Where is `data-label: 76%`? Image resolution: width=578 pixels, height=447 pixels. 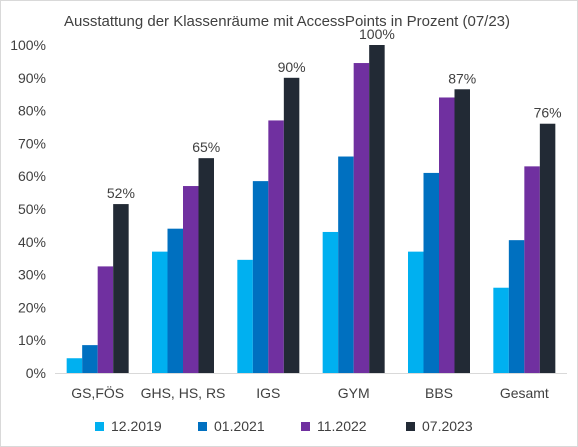 data-label: 76% is located at coordinates (548, 113).